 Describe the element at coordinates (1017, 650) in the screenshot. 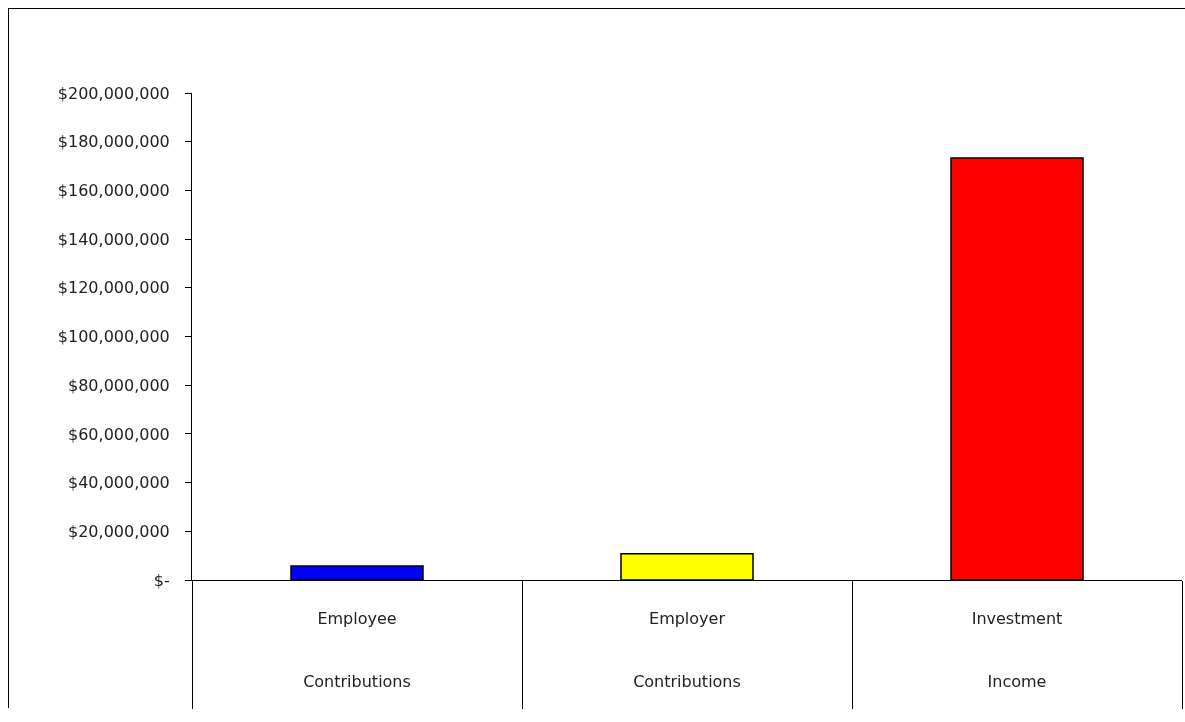

I see `category-label: Investment Income` at that location.